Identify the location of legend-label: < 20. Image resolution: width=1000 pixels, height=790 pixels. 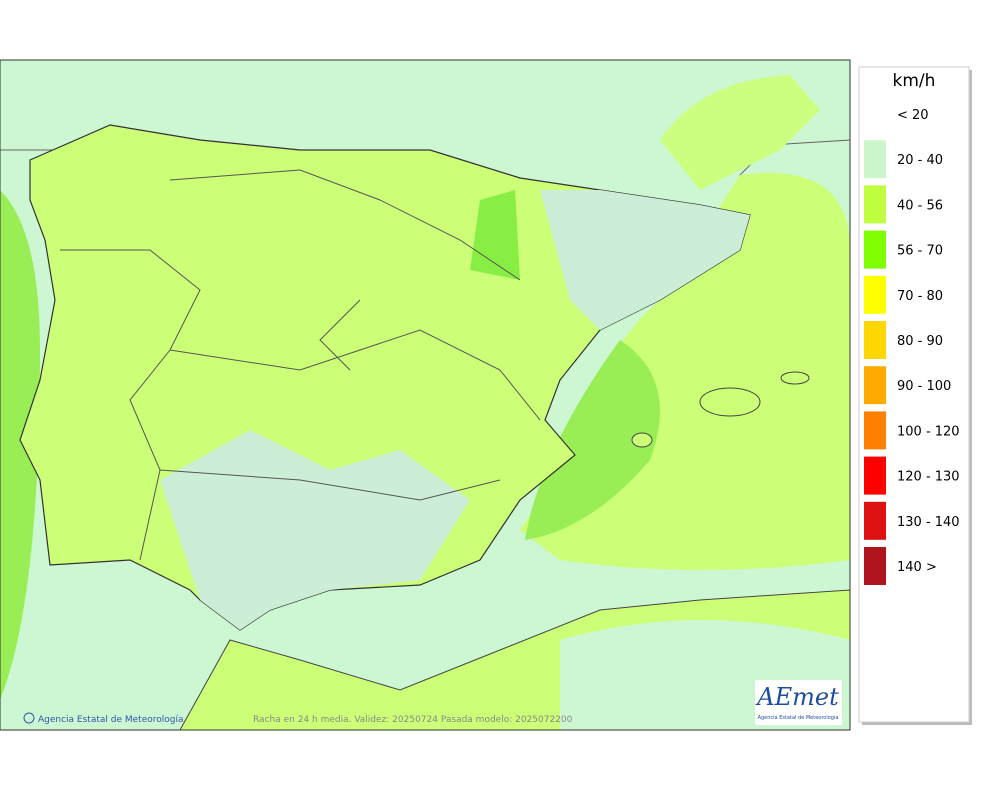
(913, 115).